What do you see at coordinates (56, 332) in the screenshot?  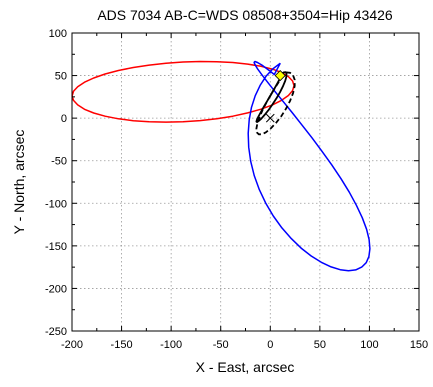 I see `y-tick-label: -250` at bounding box center [56, 332].